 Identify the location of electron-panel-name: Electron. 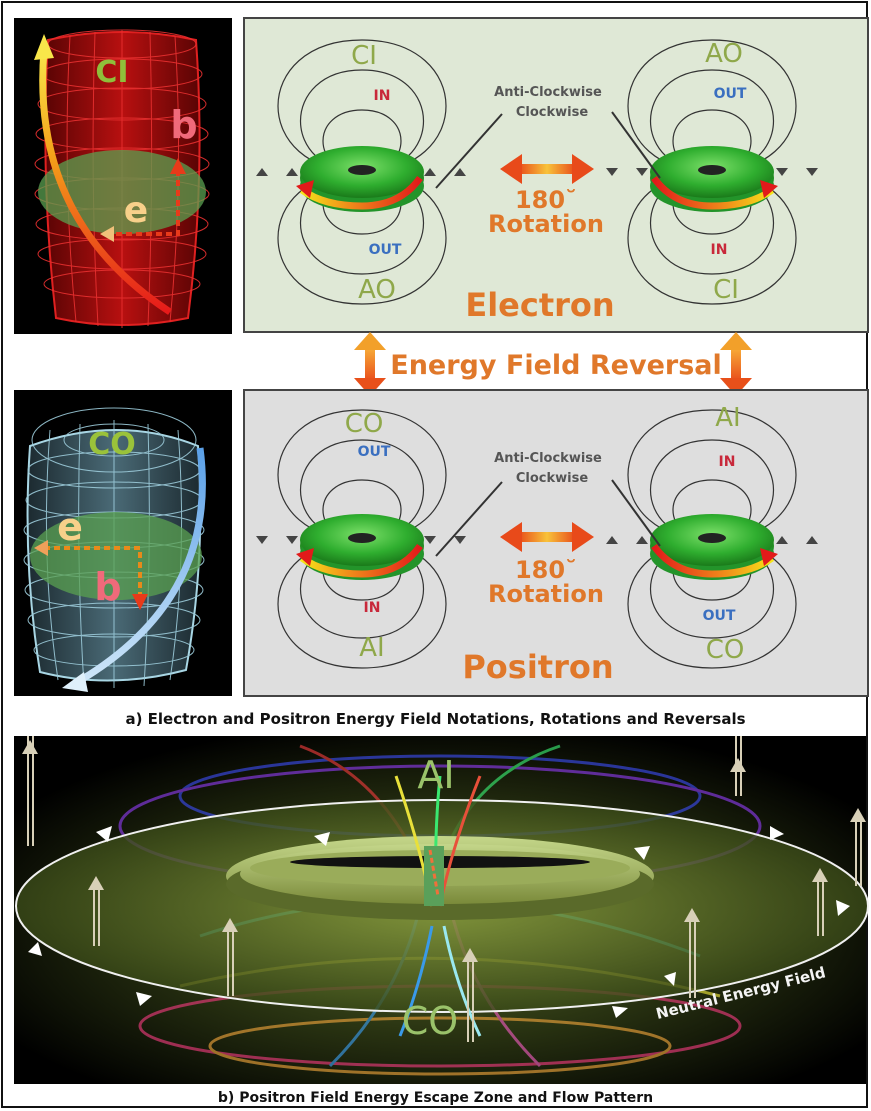
(539, 305).